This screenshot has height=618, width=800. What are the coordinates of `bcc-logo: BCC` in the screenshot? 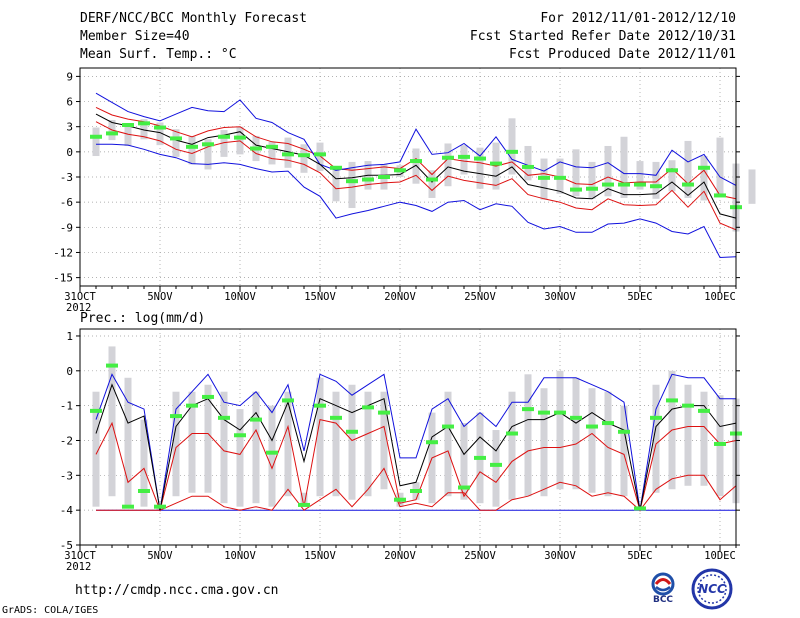 It's located at (663, 589).